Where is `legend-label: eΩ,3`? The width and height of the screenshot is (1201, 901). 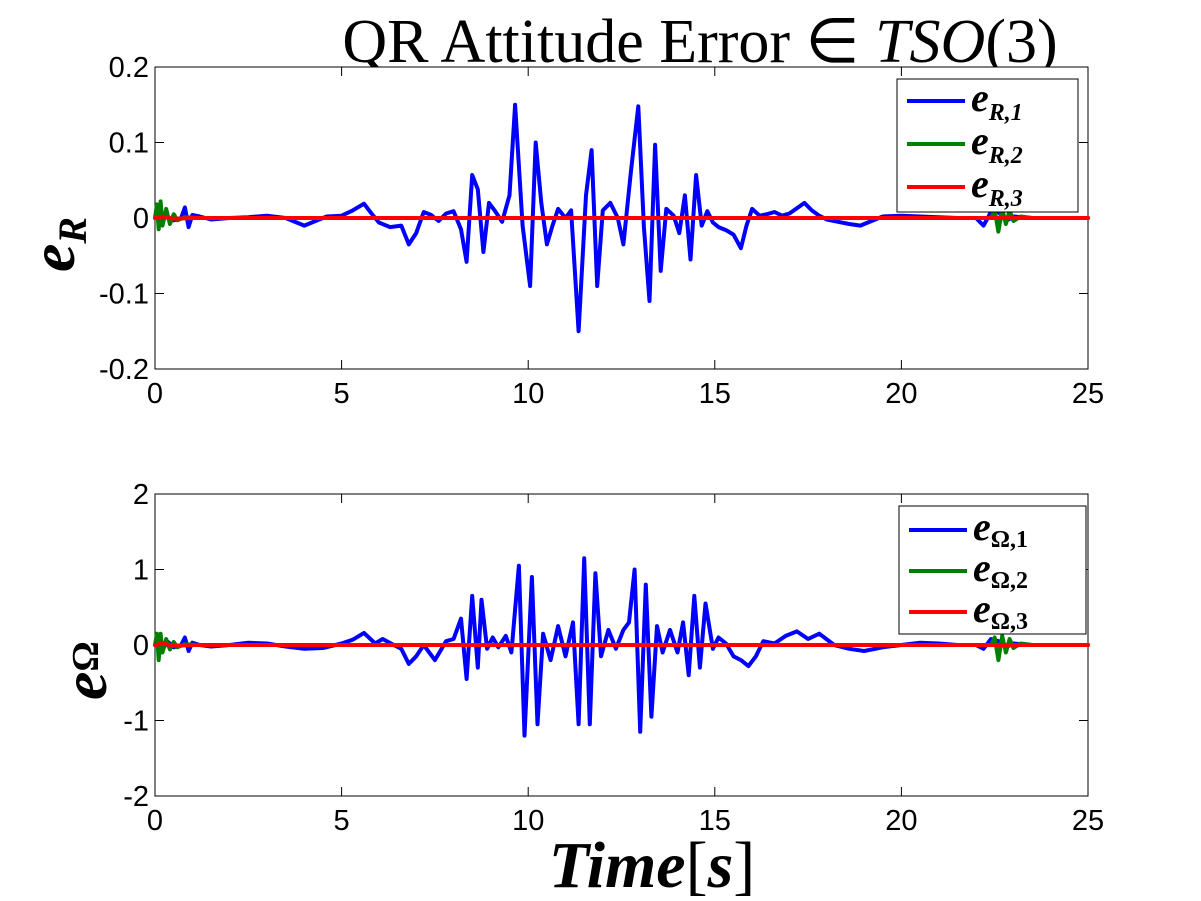 legend-label: eΩ,3 is located at coordinates (1000, 610).